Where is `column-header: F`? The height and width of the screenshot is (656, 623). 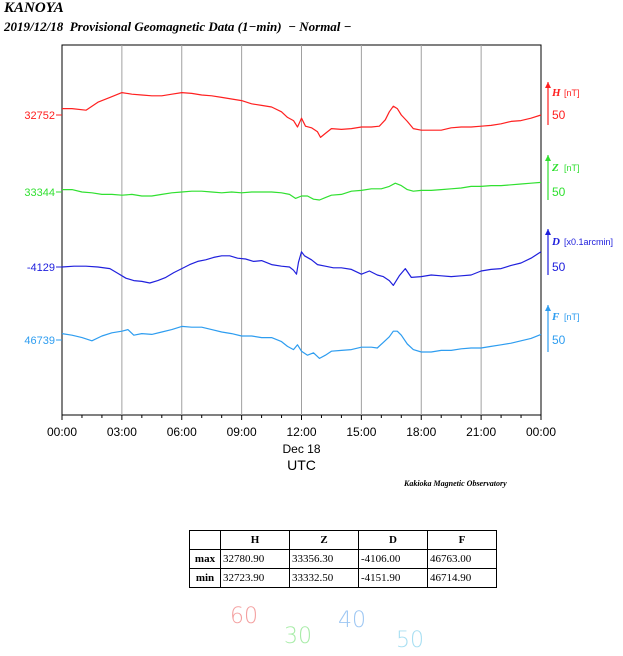
column-header: F is located at coordinates (462, 540).